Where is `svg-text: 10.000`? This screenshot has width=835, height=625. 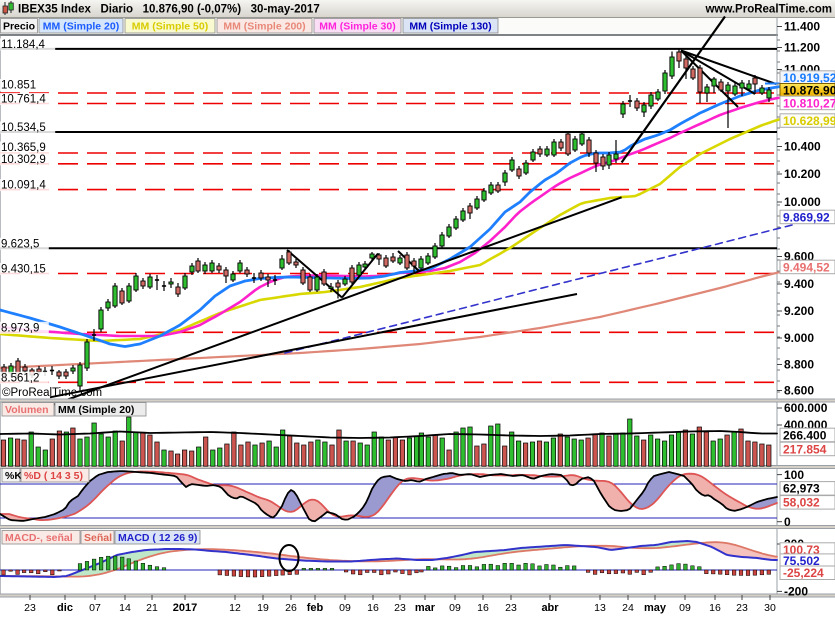 svg-text: 10.000 is located at coordinates (802, 202).